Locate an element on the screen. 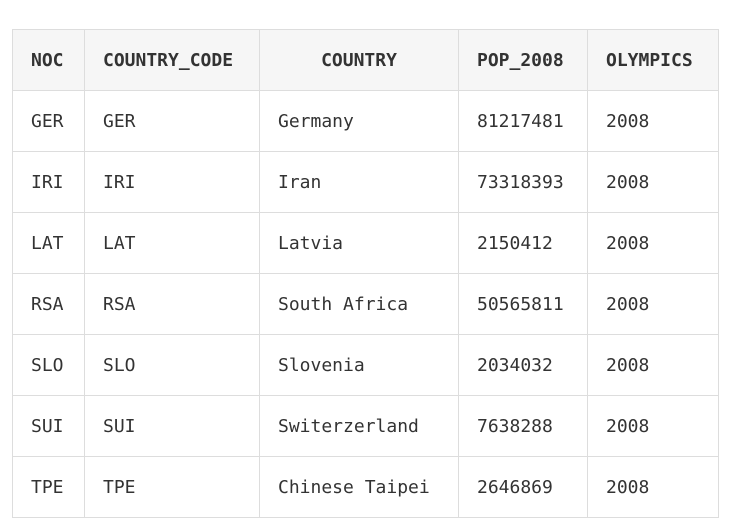 The height and width of the screenshot is (518, 732). cell-country-code: GER is located at coordinates (172, 121).